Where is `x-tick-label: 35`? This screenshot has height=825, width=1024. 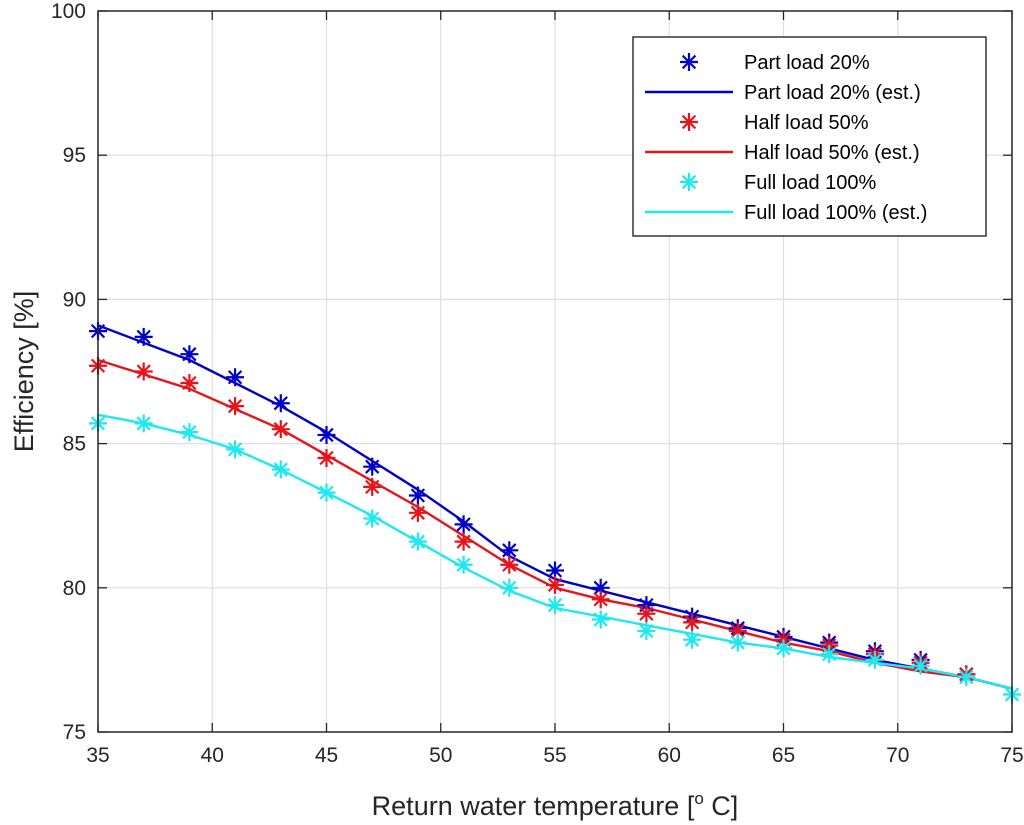
x-tick-label: 35 is located at coordinates (97, 755).